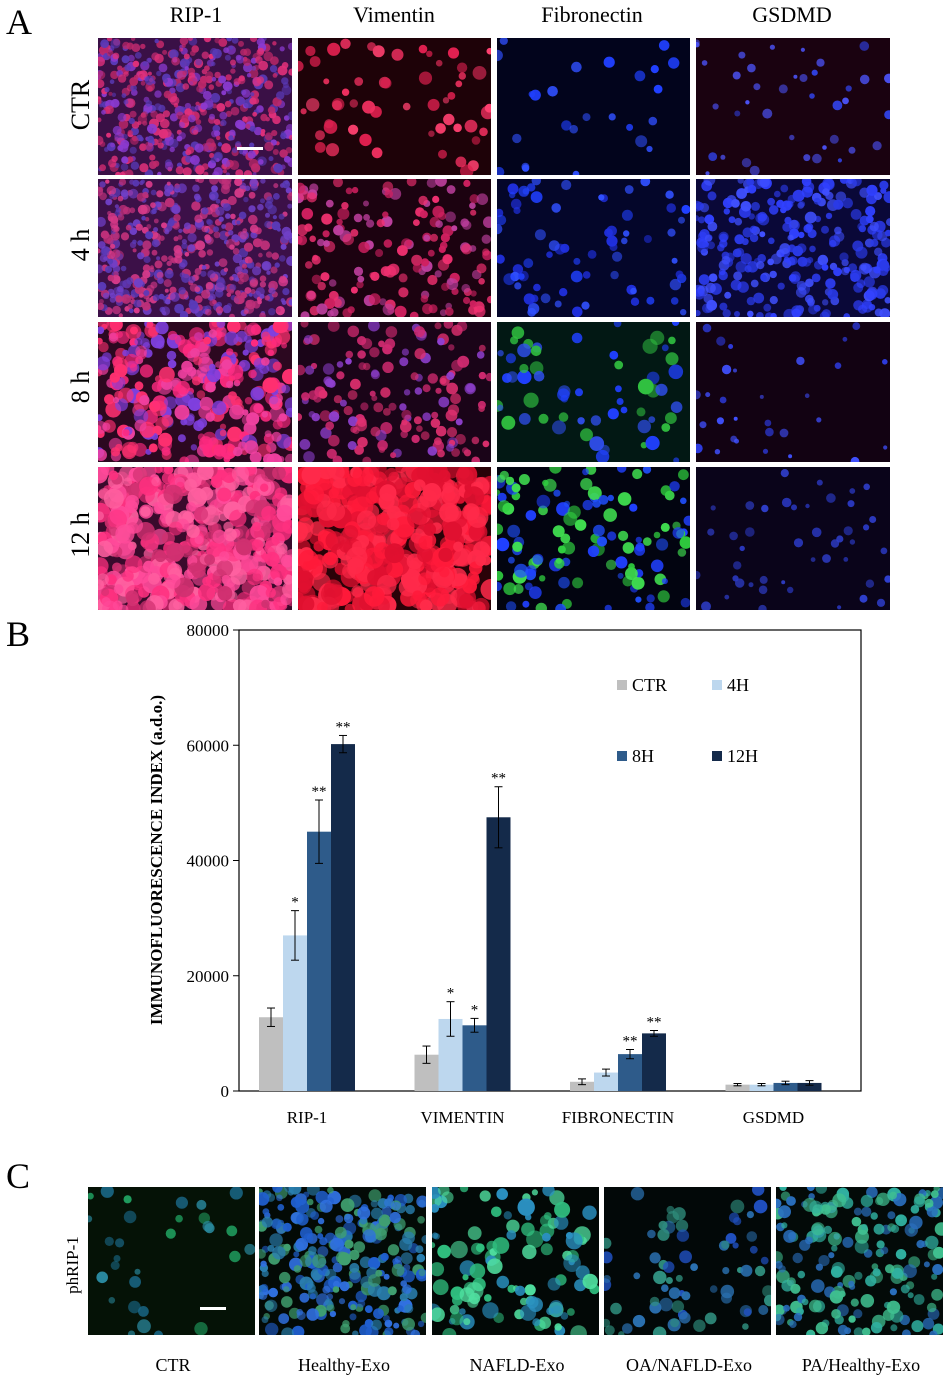  What do you see at coordinates (793, 538) in the screenshot?
I see `micrograph-r3-c3` at bounding box center [793, 538].